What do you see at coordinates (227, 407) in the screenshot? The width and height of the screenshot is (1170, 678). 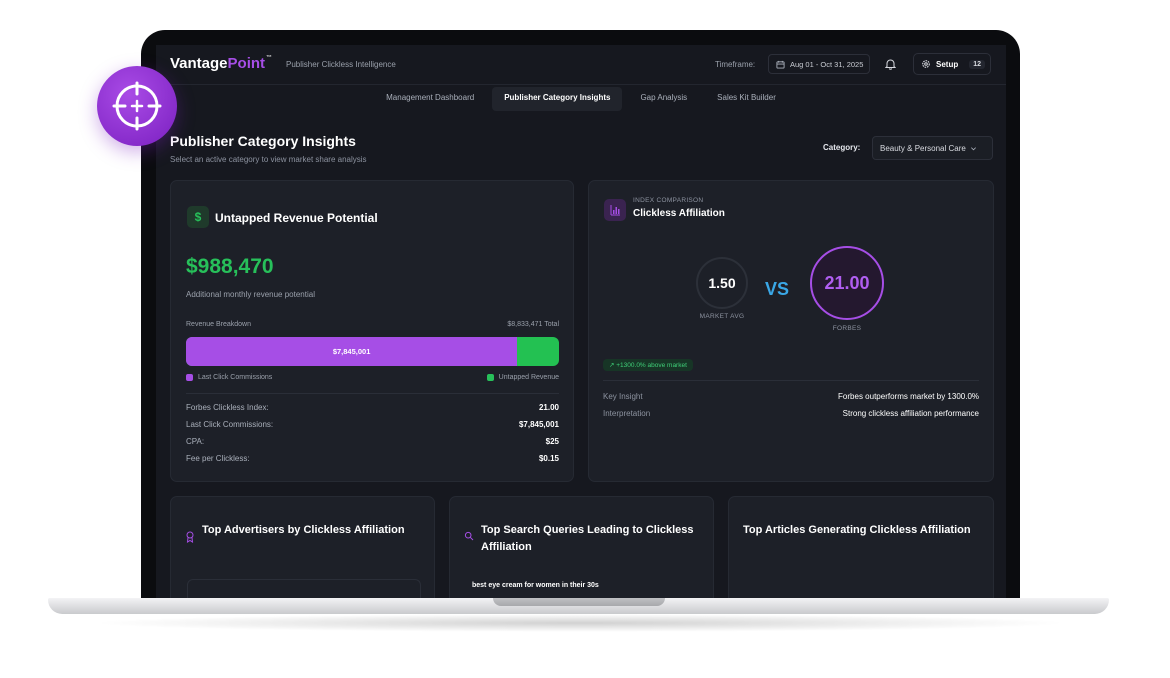 I see `stat-label: Forbes Clickless Index:` at bounding box center [227, 407].